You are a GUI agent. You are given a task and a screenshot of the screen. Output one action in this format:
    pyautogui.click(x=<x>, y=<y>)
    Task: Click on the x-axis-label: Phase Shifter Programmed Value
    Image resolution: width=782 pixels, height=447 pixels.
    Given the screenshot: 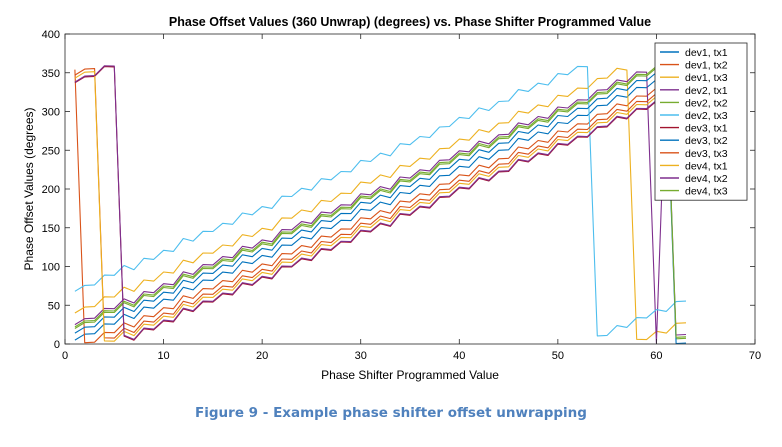 What is the action you would take?
    pyautogui.click(x=410, y=375)
    